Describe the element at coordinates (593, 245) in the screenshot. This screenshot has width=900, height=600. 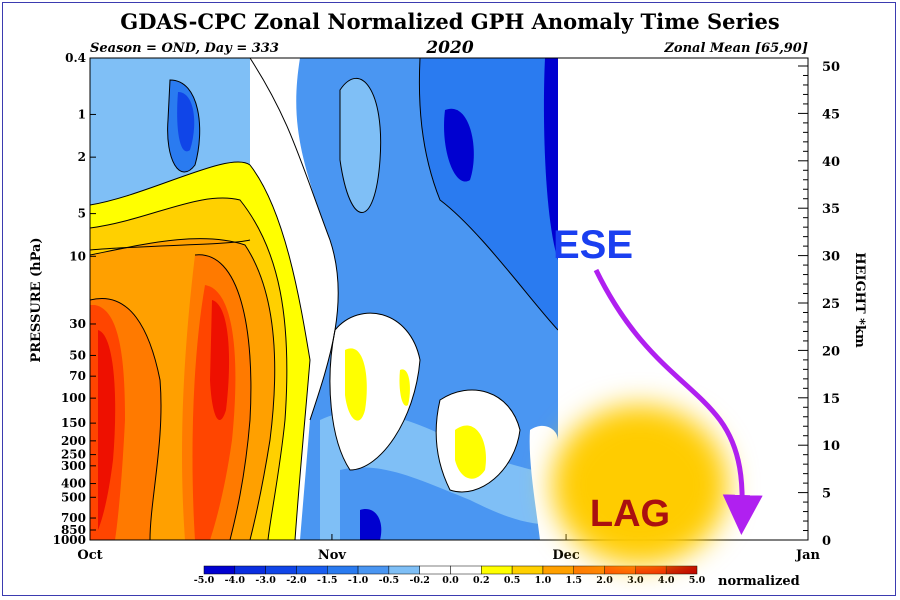
I see `annotation-ese: ESE` at that location.